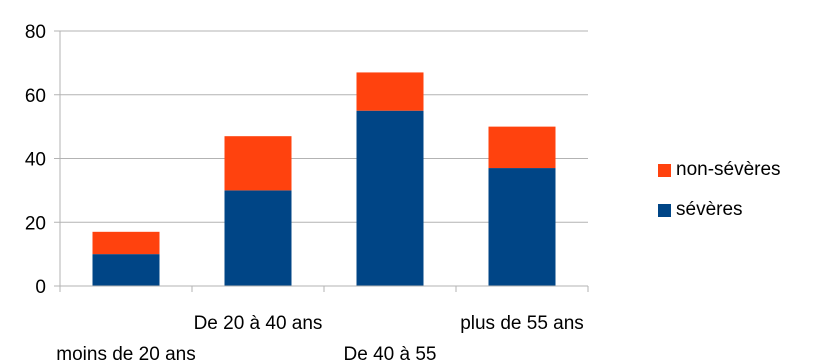  I want to click on y-tick-label: 20, so click(35, 223).